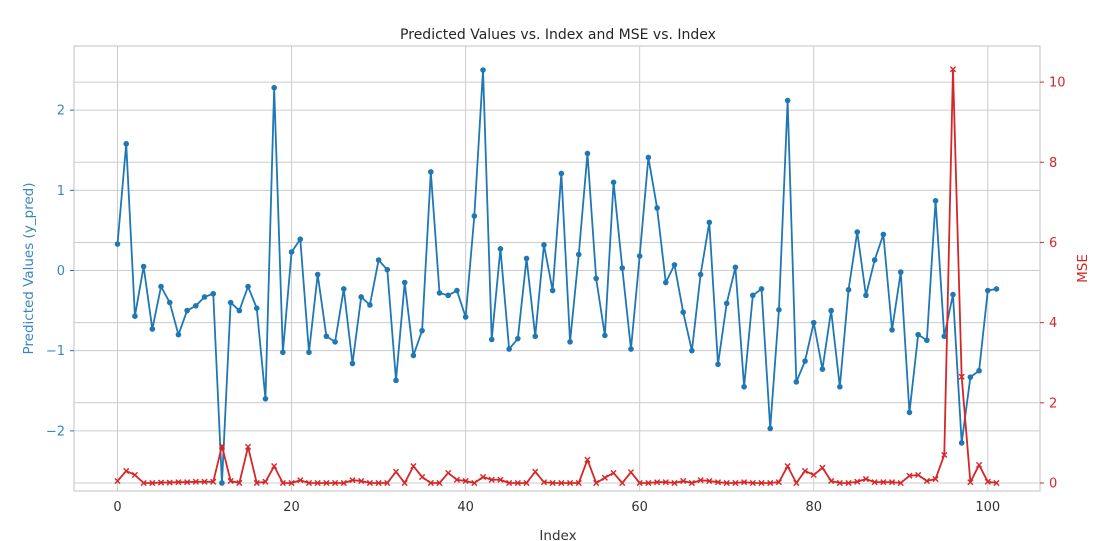 Image resolution: width=1111 pixels, height=541 pixels. What do you see at coordinates (987, 507) in the screenshot?
I see `x-tick-label: 100` at bounding box center [987, 507].